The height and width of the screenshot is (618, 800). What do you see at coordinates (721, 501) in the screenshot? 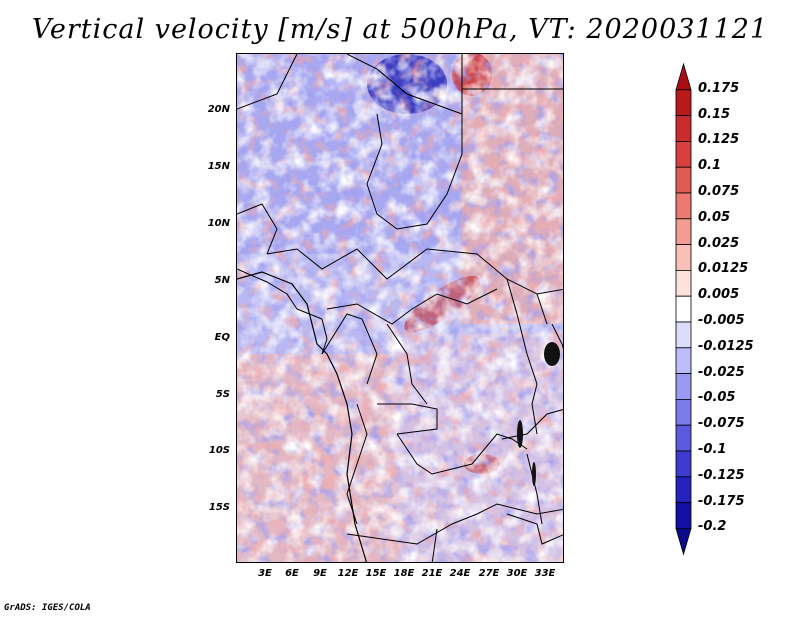
I see `colorbar-label: -0.175` at bounding box center [721, 501].